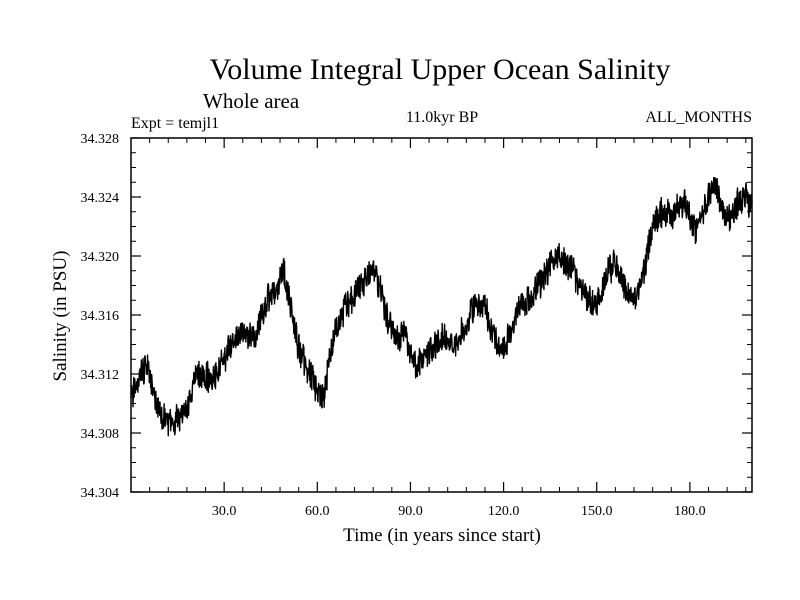 This screenshot has width=800, height=600. Describe the element at coordinates (100, 493) in the screenshot. I see `y-tick-label: 34.304` at that location.